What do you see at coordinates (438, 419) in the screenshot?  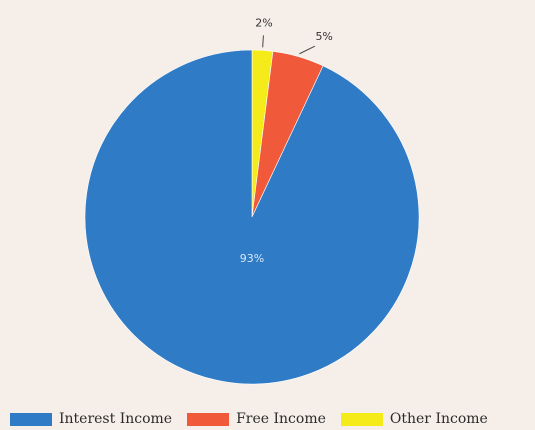 I see `legend-label-other-income: Other Income` at bounding box center [438, 419].